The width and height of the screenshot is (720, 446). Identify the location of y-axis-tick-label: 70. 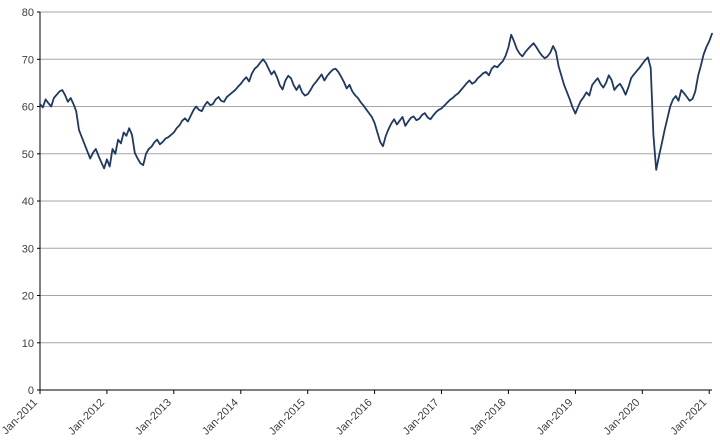
(28, 60).